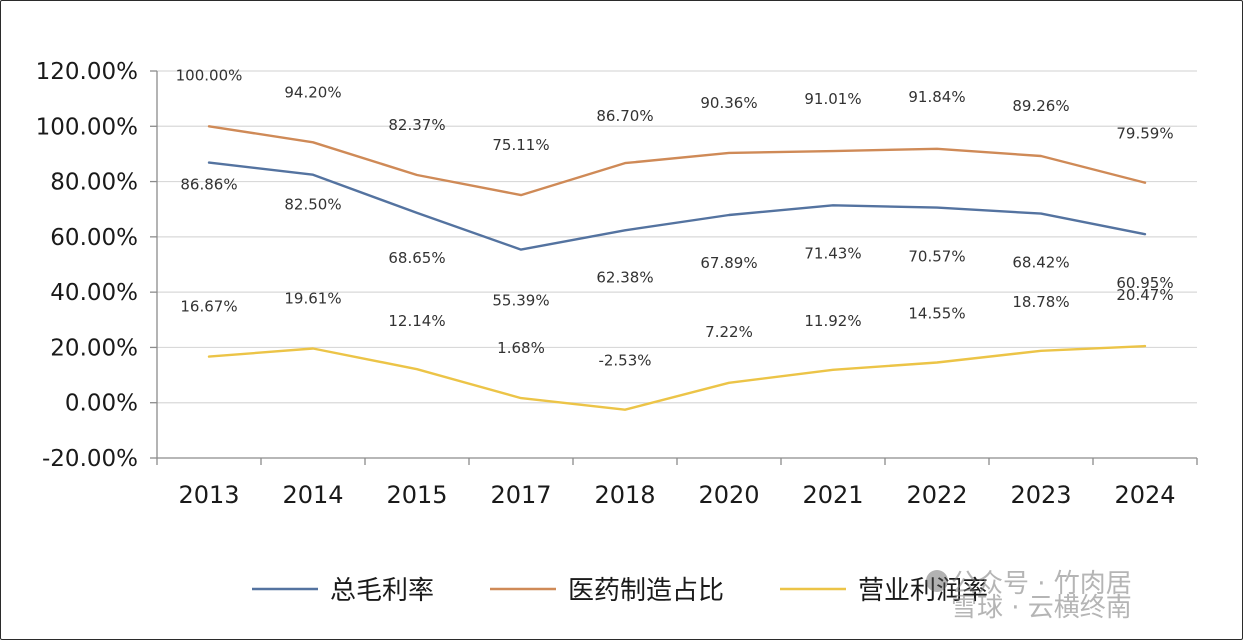 This screenshot has width=1243, height=641. What do you see at coordinates (676, 495) in the screenshot?
I see `x-axis-tick-labels: 2013 2014 2015 2017 2018 2020 2021 2022 2023 2024` at bounding box center [676, 495].